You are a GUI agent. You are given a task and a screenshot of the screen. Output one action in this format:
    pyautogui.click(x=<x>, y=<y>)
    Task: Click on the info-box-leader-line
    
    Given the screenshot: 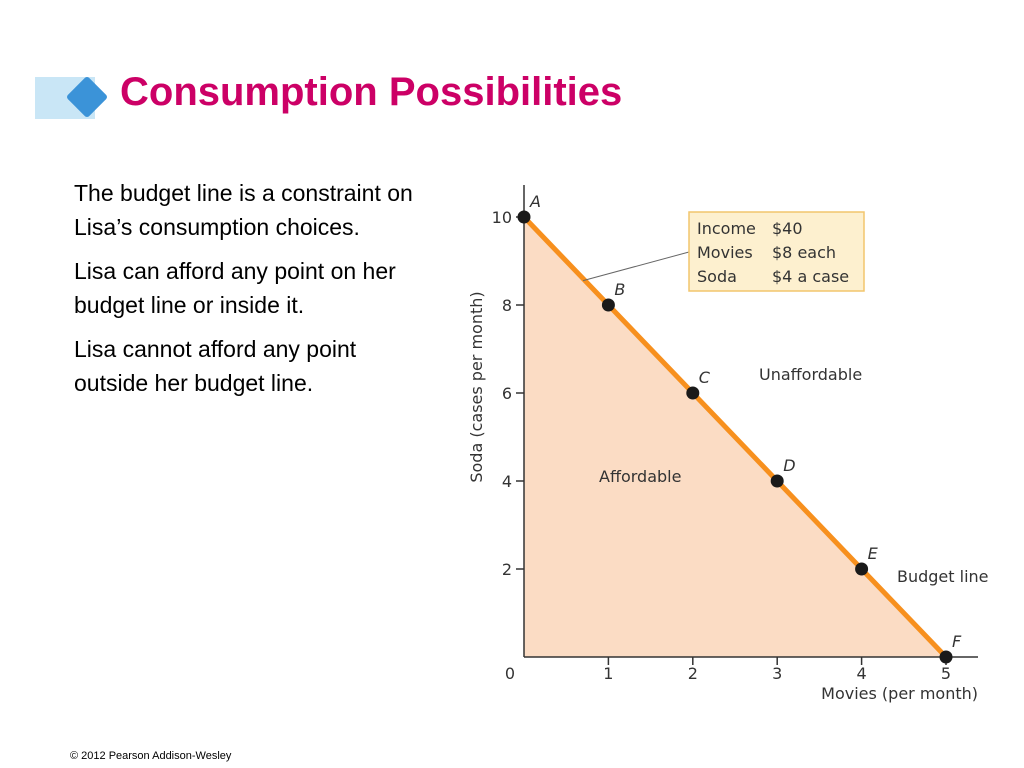 What is the action you would take?
    pyautogui.click(x=636, y=266)
    